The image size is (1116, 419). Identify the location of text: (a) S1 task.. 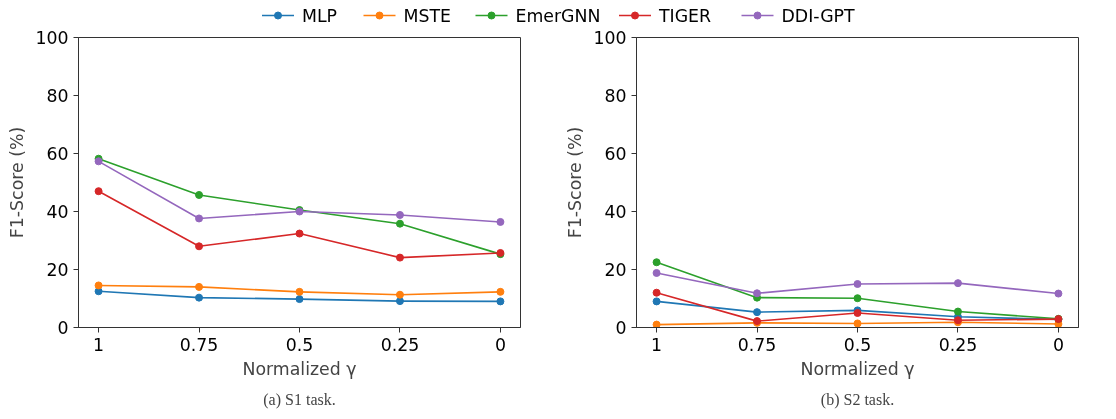
(299, 399).